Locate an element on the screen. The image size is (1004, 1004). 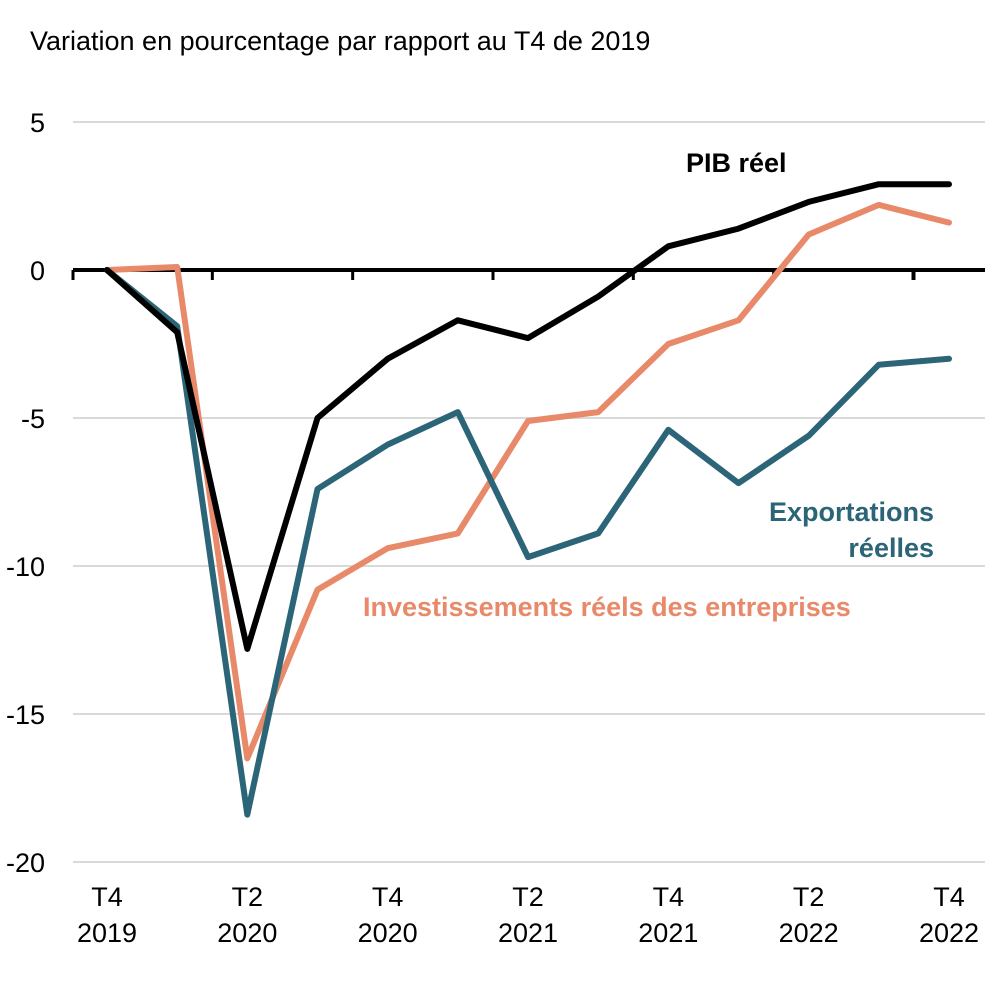
y-tick-label: -20 is located at coordinates (25, 863).